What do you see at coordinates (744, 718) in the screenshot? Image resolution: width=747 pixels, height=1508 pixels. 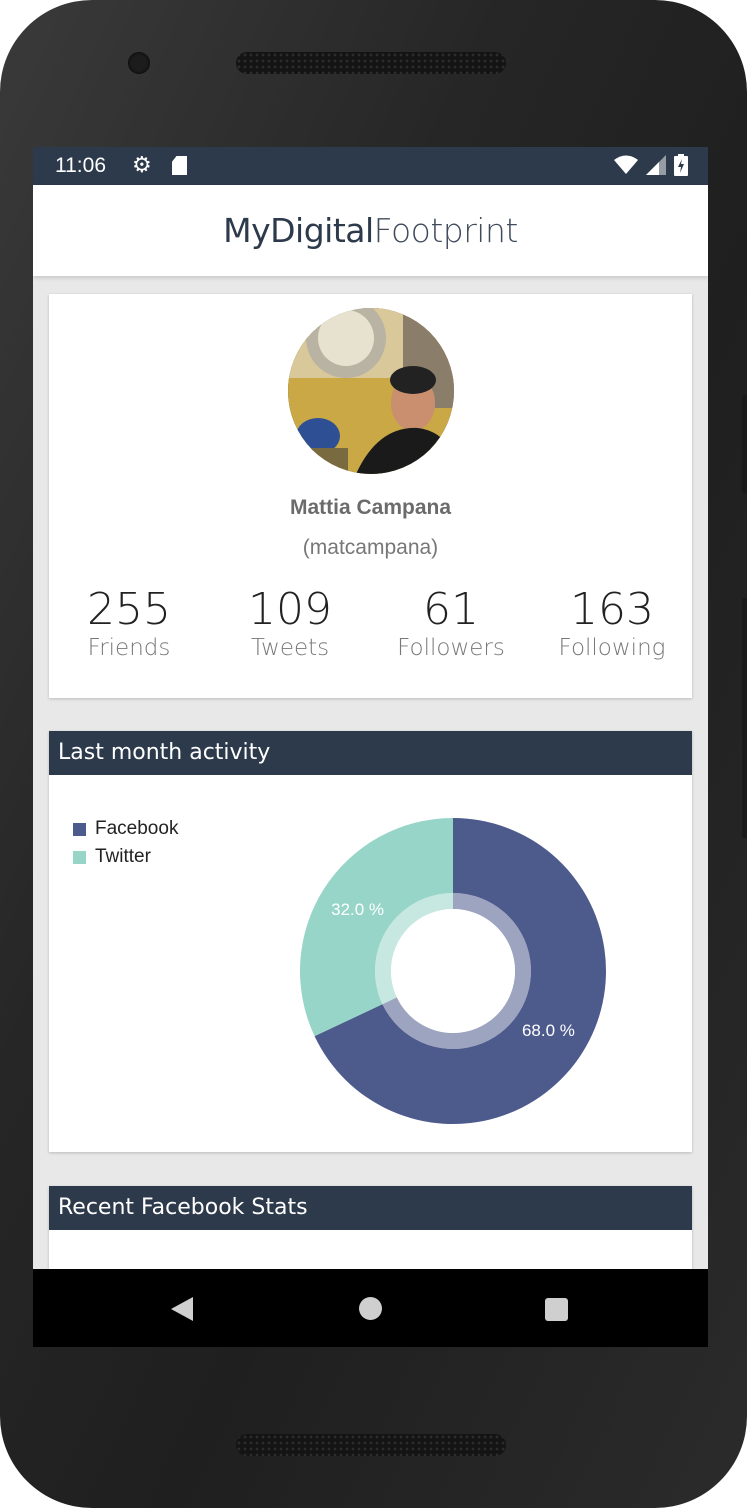 I see `volume-button` at bounding box center [744, 718].